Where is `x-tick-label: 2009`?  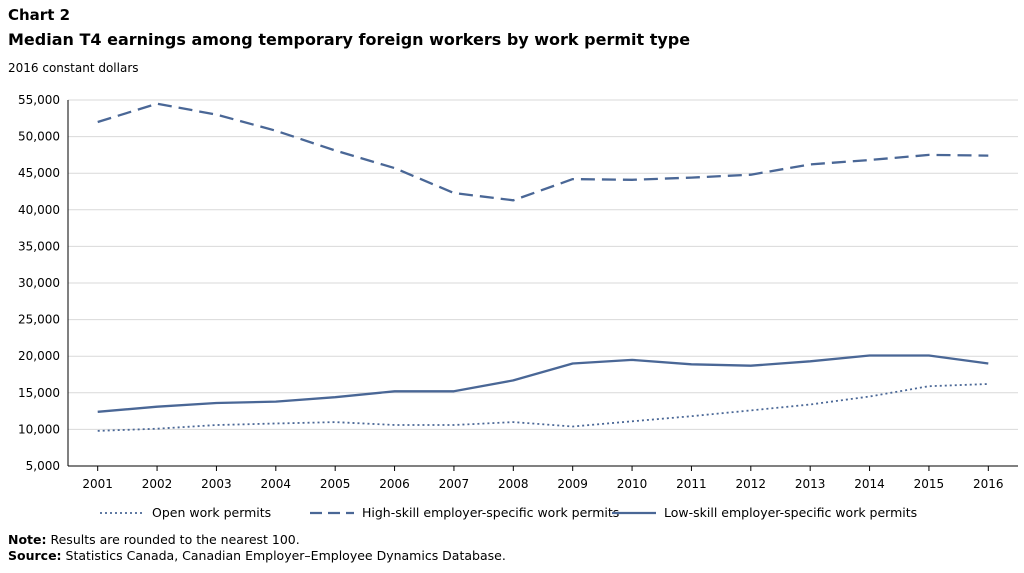 x-tick-label: 2009 is located at coordinates (572, 484).